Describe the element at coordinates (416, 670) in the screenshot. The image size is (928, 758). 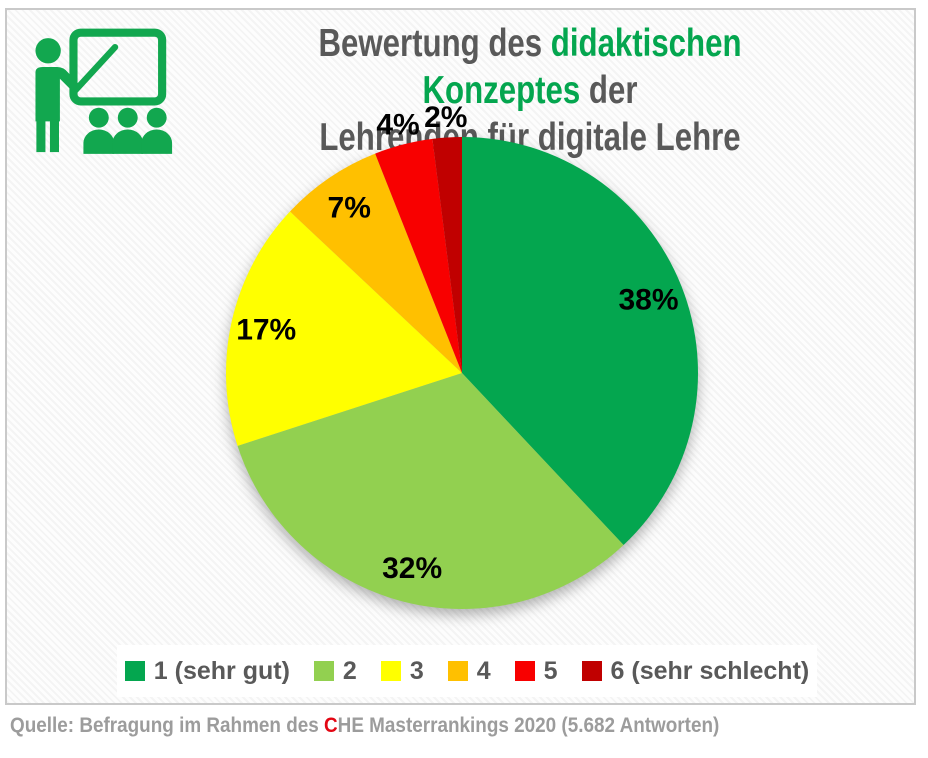
I see `legend-label: 3` at that location.